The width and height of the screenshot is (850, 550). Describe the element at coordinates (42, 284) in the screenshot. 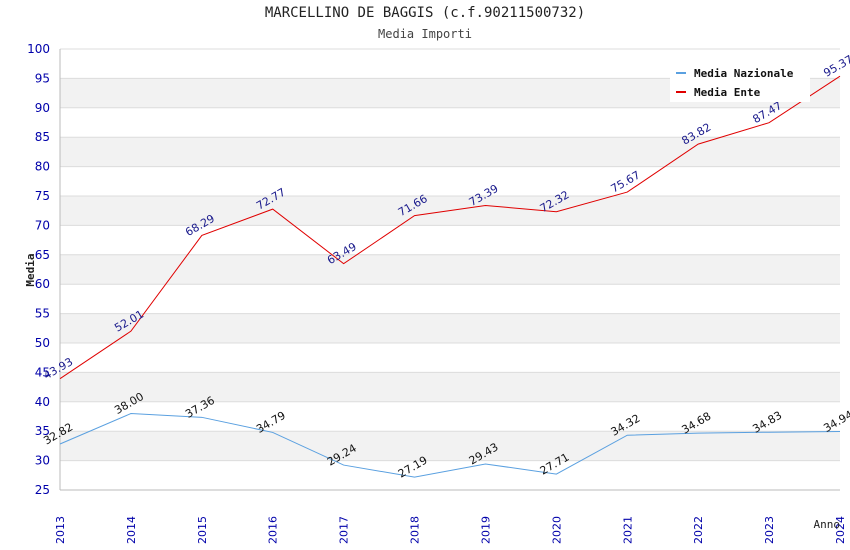

I see `y-tick-label: 60` at that location.